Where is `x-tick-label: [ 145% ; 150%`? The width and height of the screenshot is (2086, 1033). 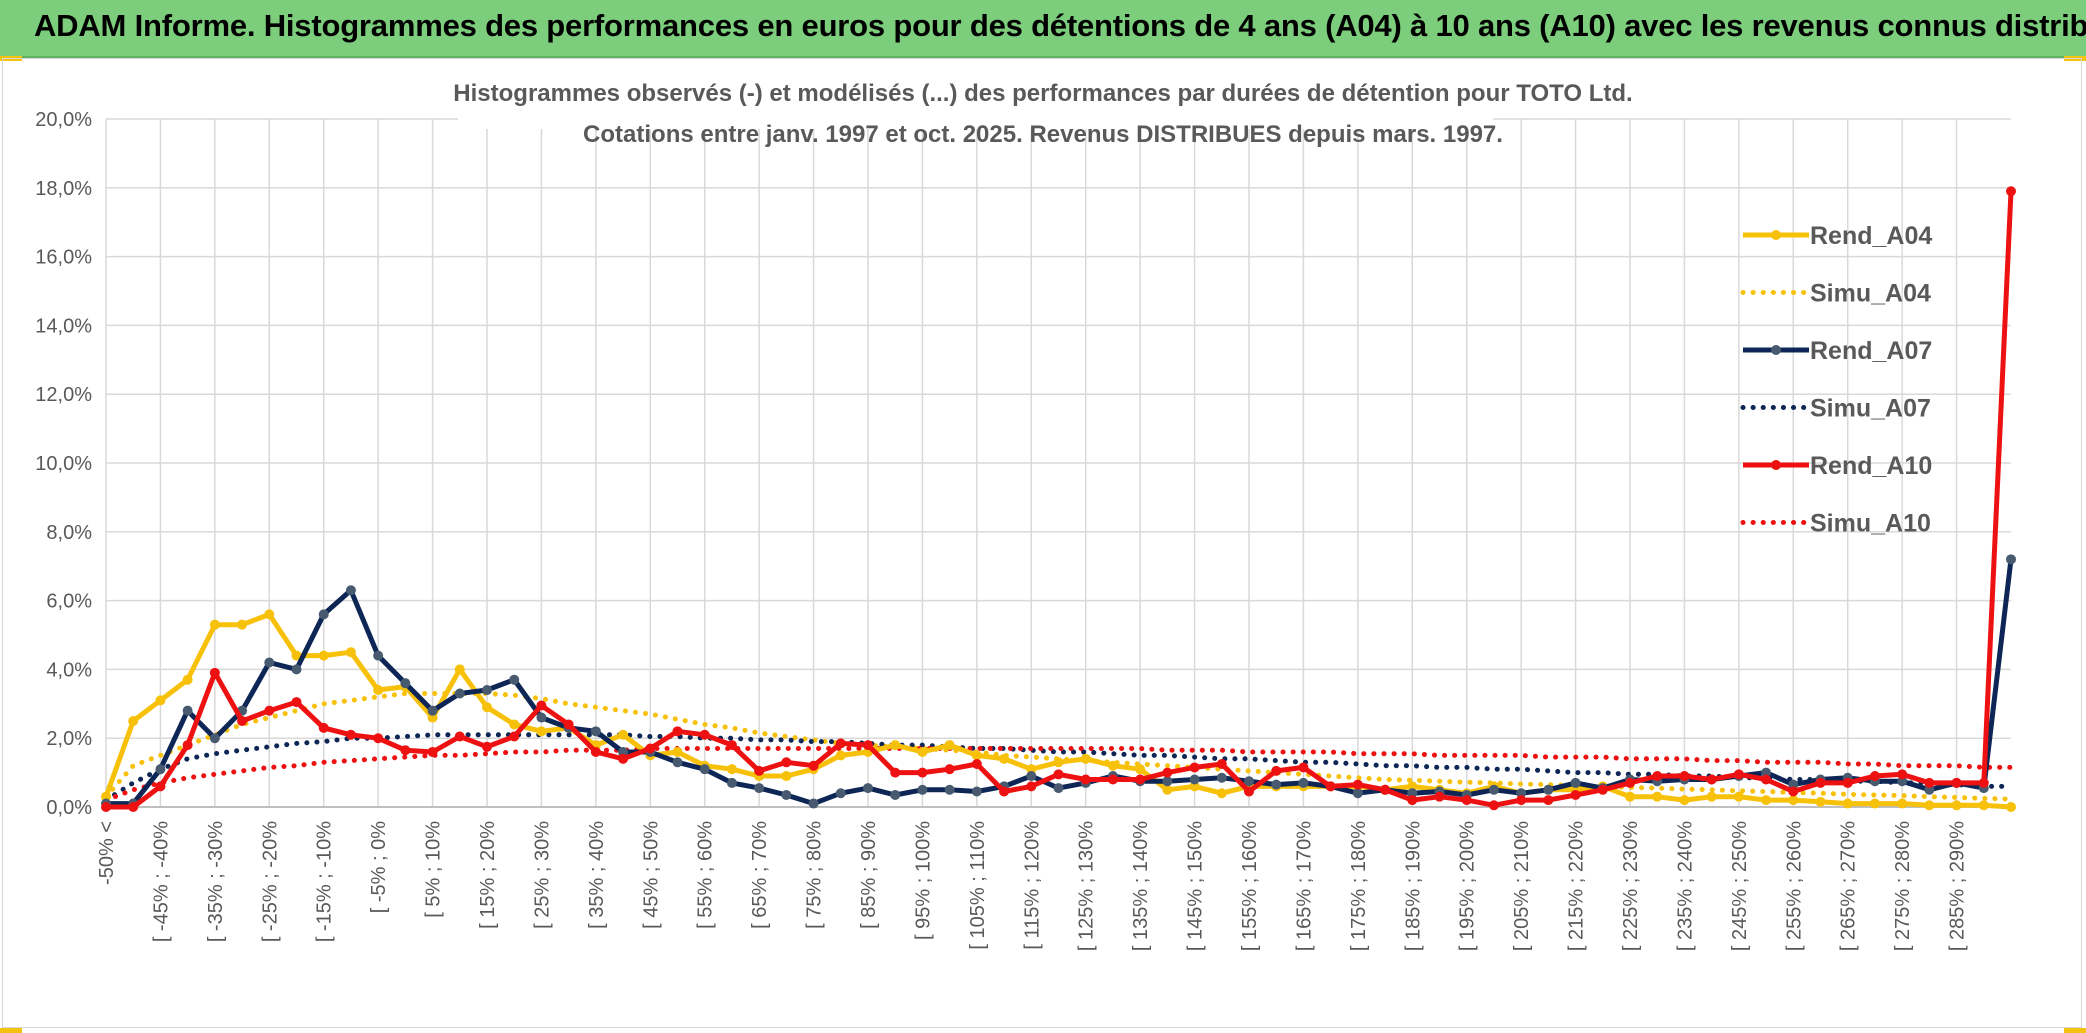 x-tick-label: [ 145% ; 150% is located at coordinates (1196, 886).